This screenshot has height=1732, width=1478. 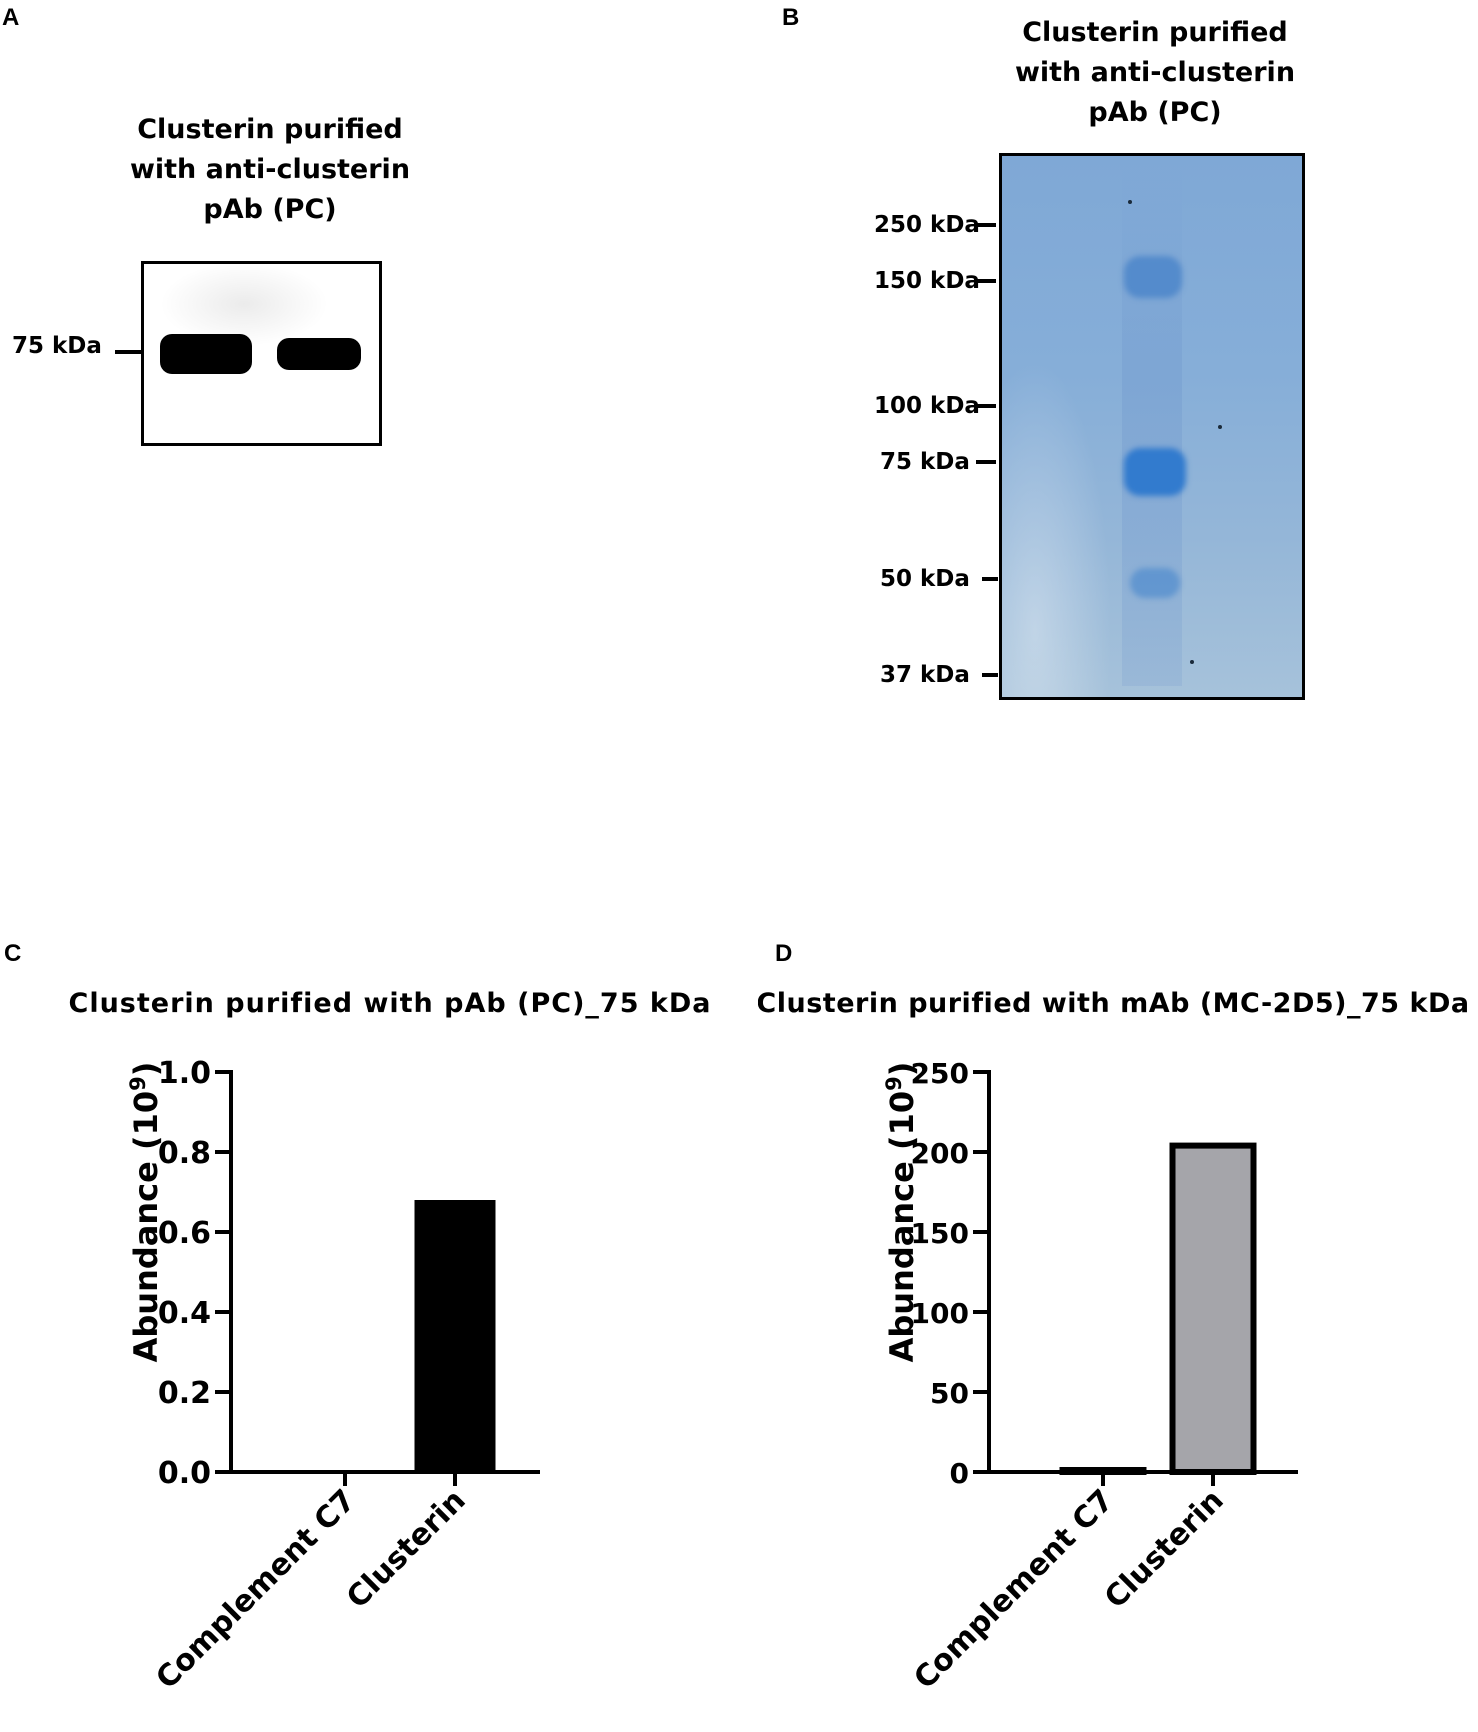 I want to click on y-tick-label: 0.4, so click(x=184, y=1313).